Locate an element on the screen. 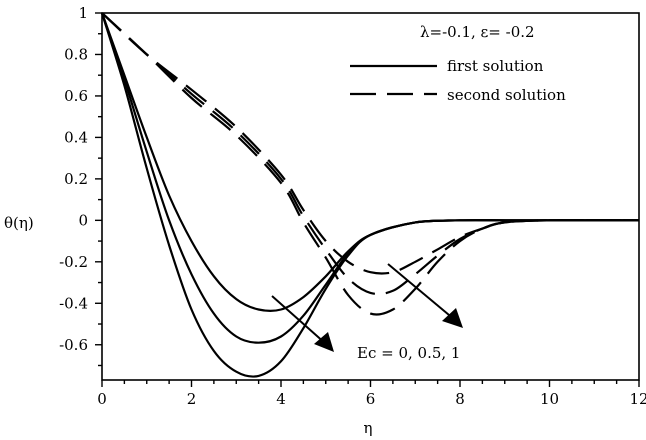 The width and height of the screenshot is (646, 440). parameter-note: λ=-0.1, ε= -0.2 is located at coordinates (477, 32).